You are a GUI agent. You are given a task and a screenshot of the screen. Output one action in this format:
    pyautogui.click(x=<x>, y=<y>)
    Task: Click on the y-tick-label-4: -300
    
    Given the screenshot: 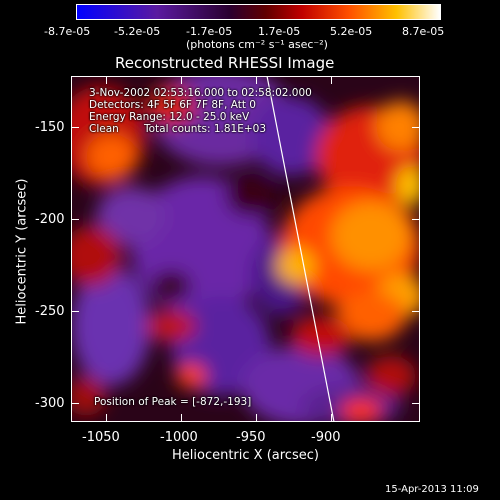 What is the action you would take?
    pyautogui.click(x=50, y=403)
    